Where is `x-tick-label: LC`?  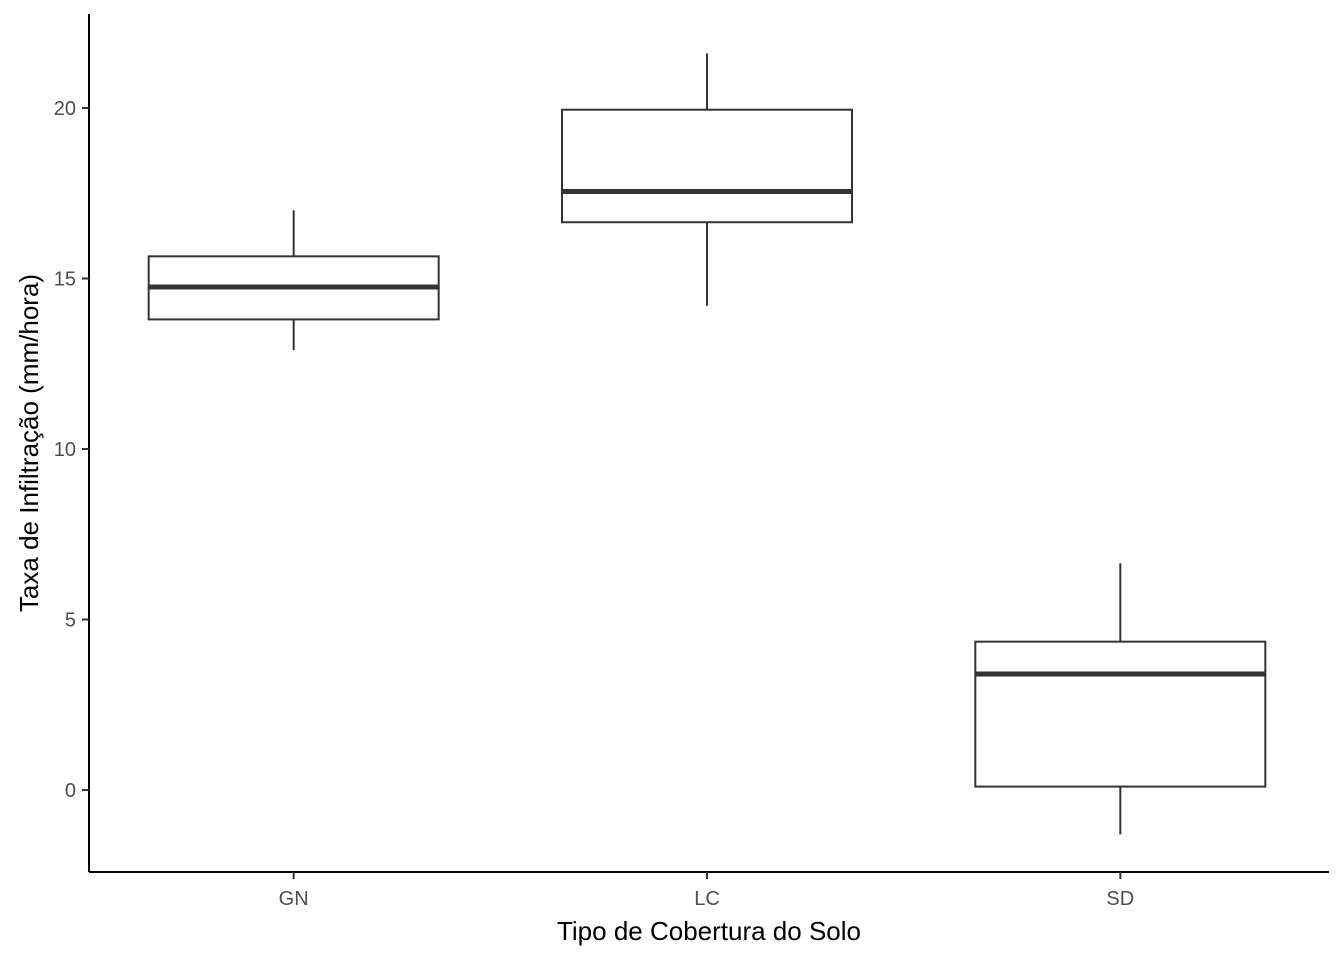
x-tick-label: LC is located at coordinates (707, 899).